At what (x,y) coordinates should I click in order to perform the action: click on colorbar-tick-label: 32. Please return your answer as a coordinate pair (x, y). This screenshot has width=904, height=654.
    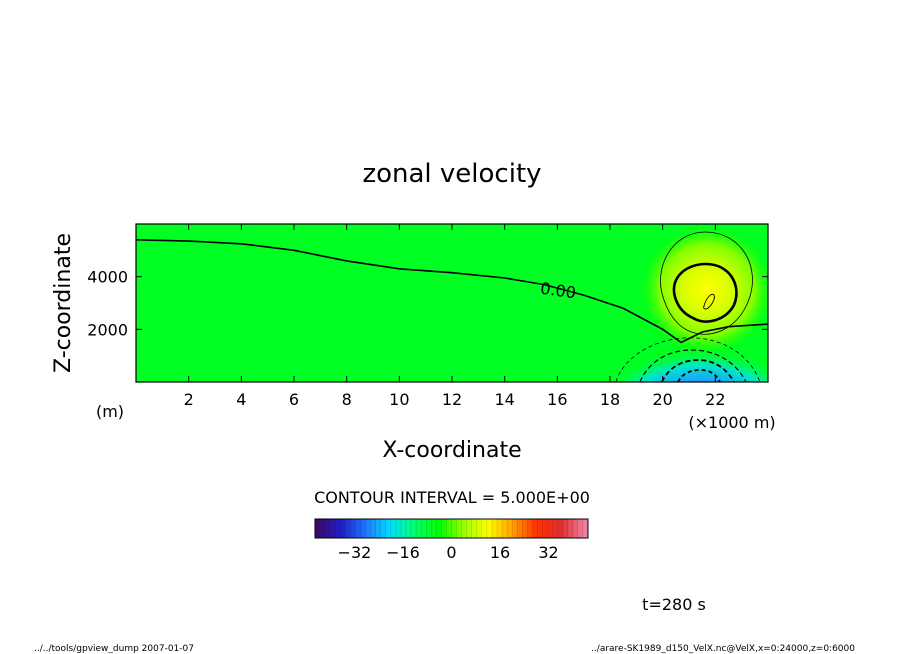
    Looking at the image, I should click on (548, 552).